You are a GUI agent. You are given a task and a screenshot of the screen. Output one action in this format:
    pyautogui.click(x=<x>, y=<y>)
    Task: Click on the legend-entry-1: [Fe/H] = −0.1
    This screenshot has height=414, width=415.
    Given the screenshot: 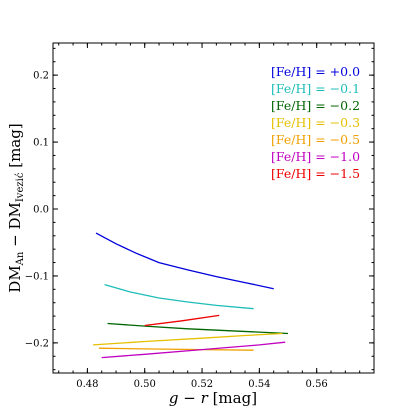 What is the action you would take?
    pyautogui.click(x=315, y=88)
    